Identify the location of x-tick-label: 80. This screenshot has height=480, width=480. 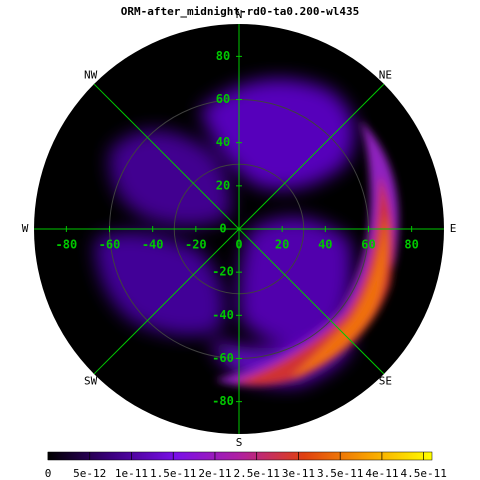
(411, 245).